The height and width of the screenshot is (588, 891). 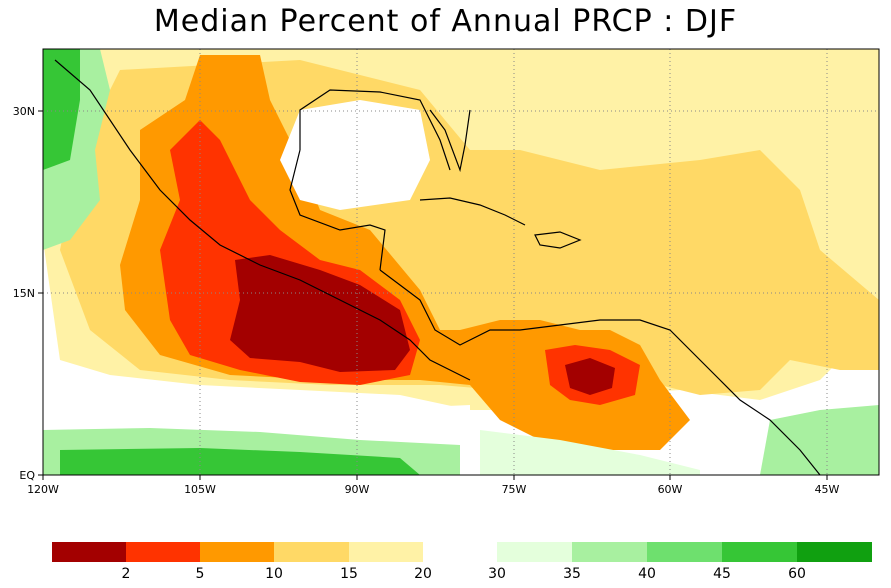 I want to click on precip-region-white-gulf, so click(x=355, y=155).